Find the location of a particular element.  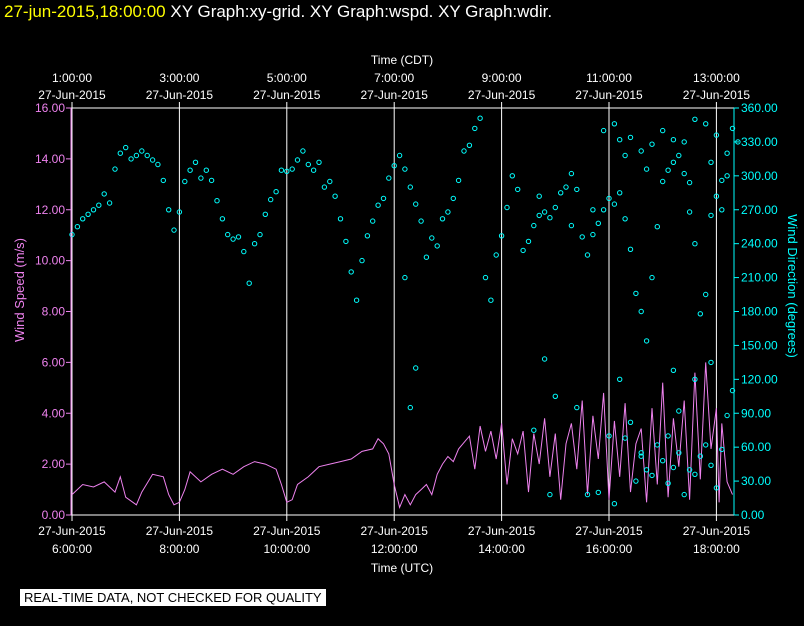

right-axis-tick-label: 90.00 is located at coordinates (756, 413).